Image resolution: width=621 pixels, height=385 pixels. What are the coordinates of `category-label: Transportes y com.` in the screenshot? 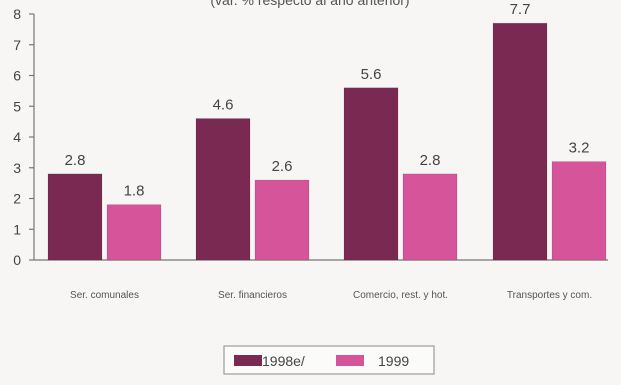 It's located at (549, 295).